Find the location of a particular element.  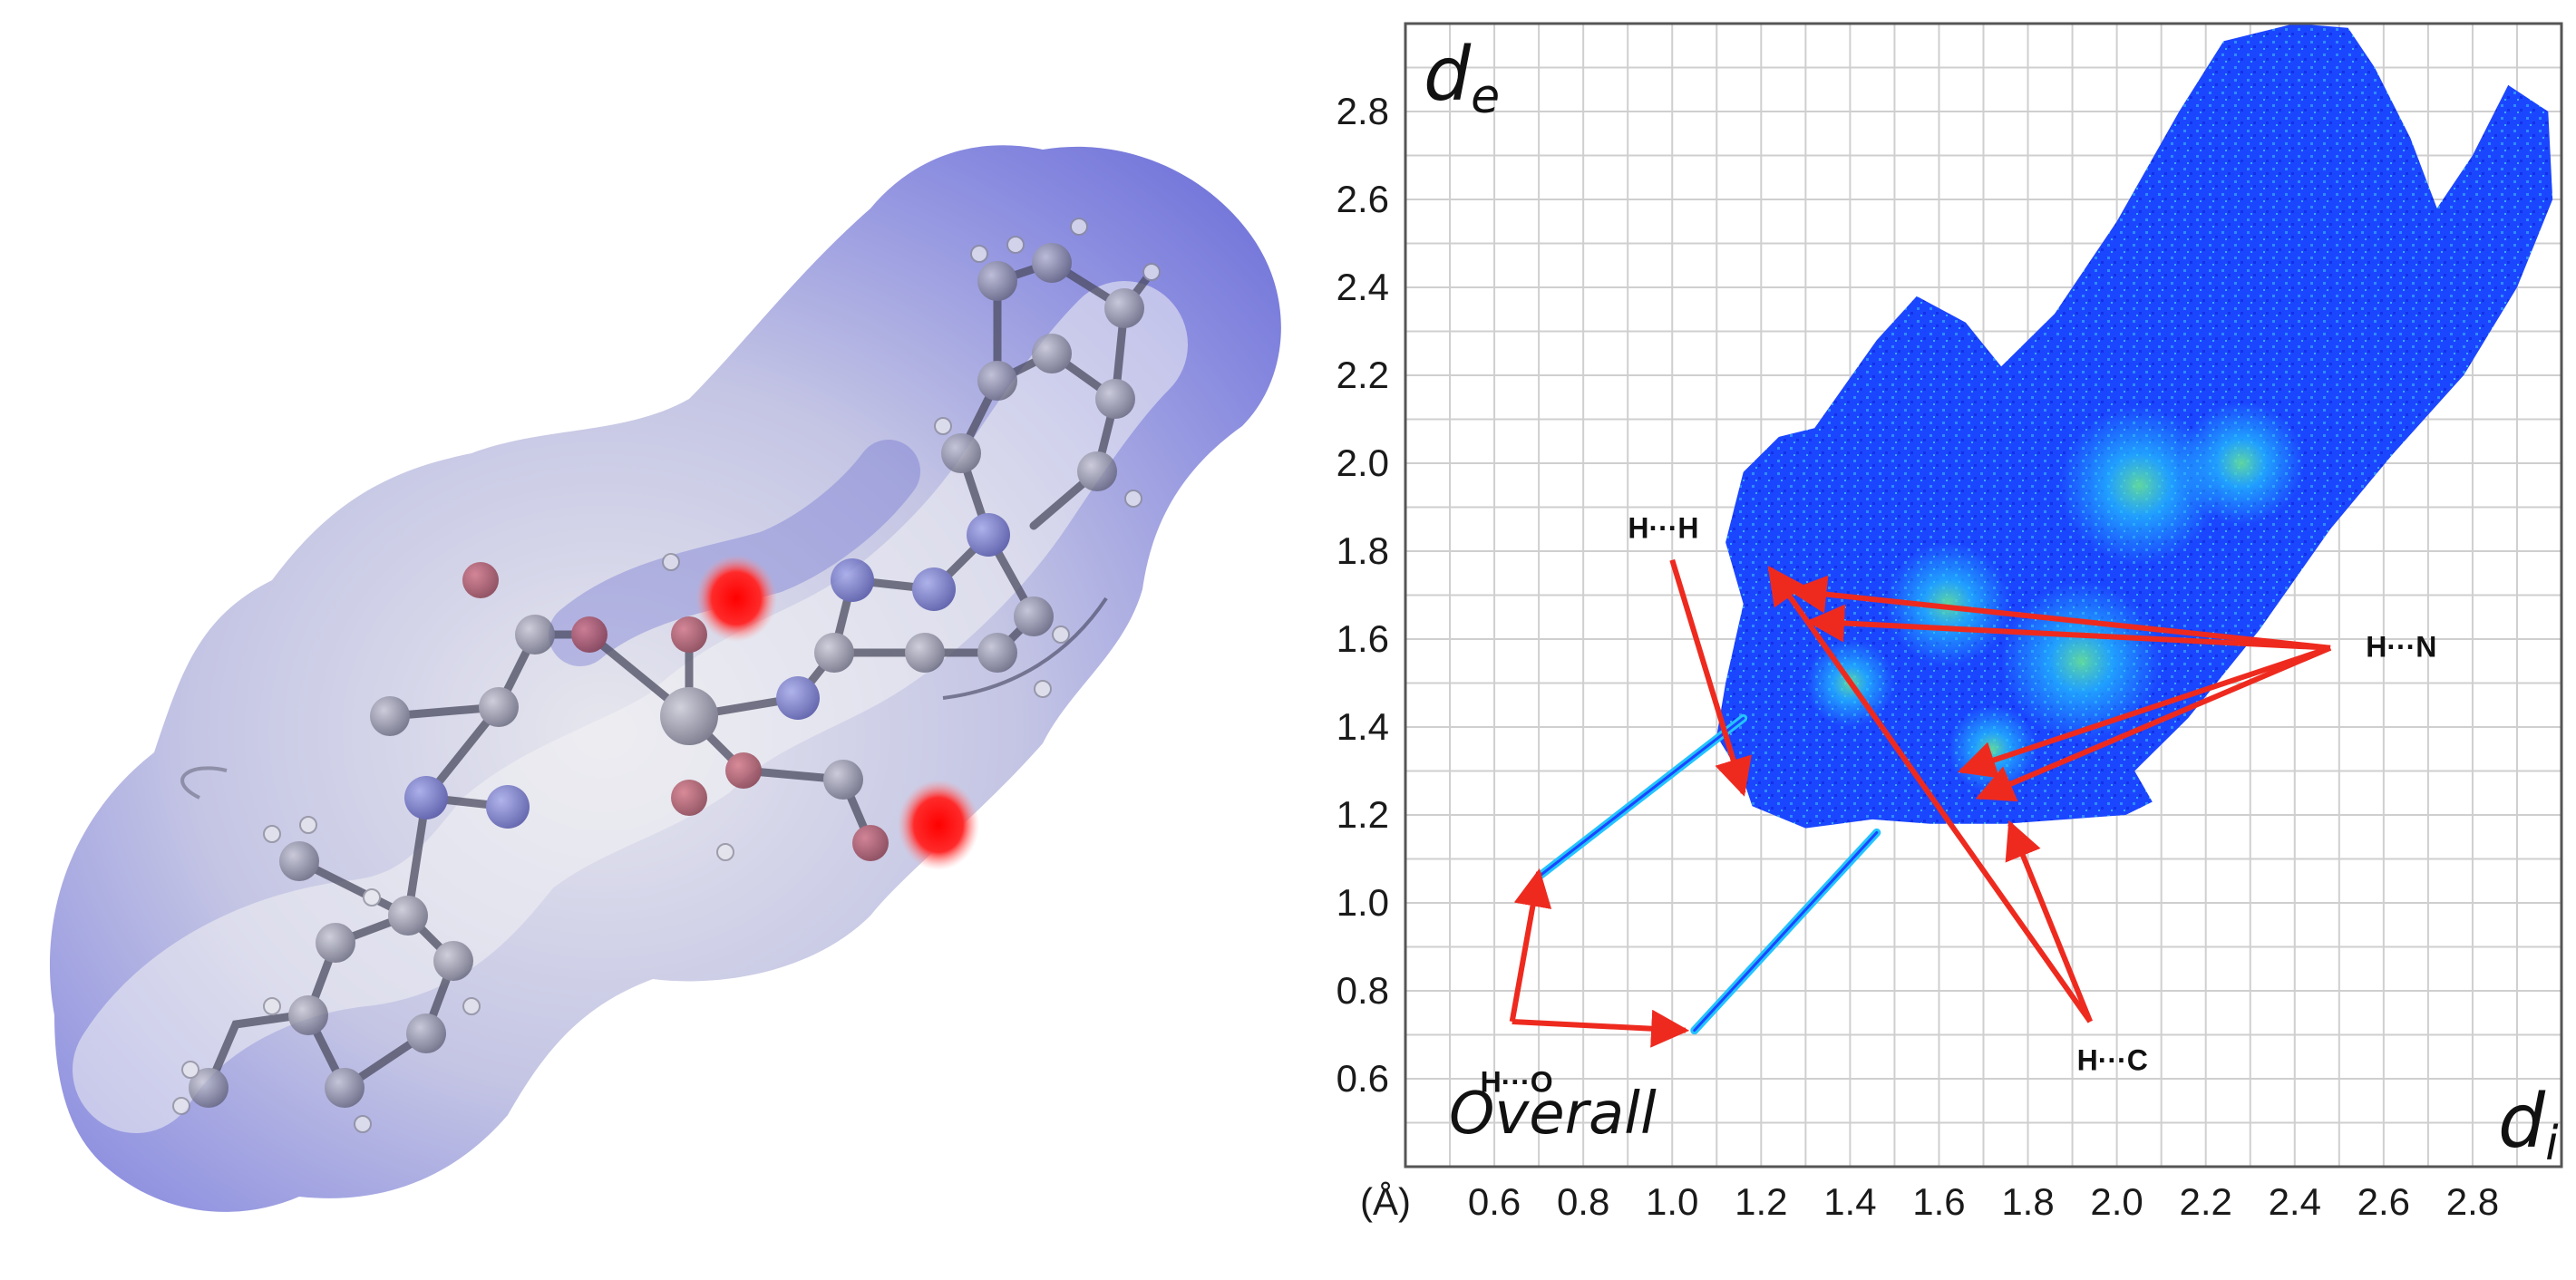

x-tick-label: 1.0 is located at coordinates (1672, 1201).